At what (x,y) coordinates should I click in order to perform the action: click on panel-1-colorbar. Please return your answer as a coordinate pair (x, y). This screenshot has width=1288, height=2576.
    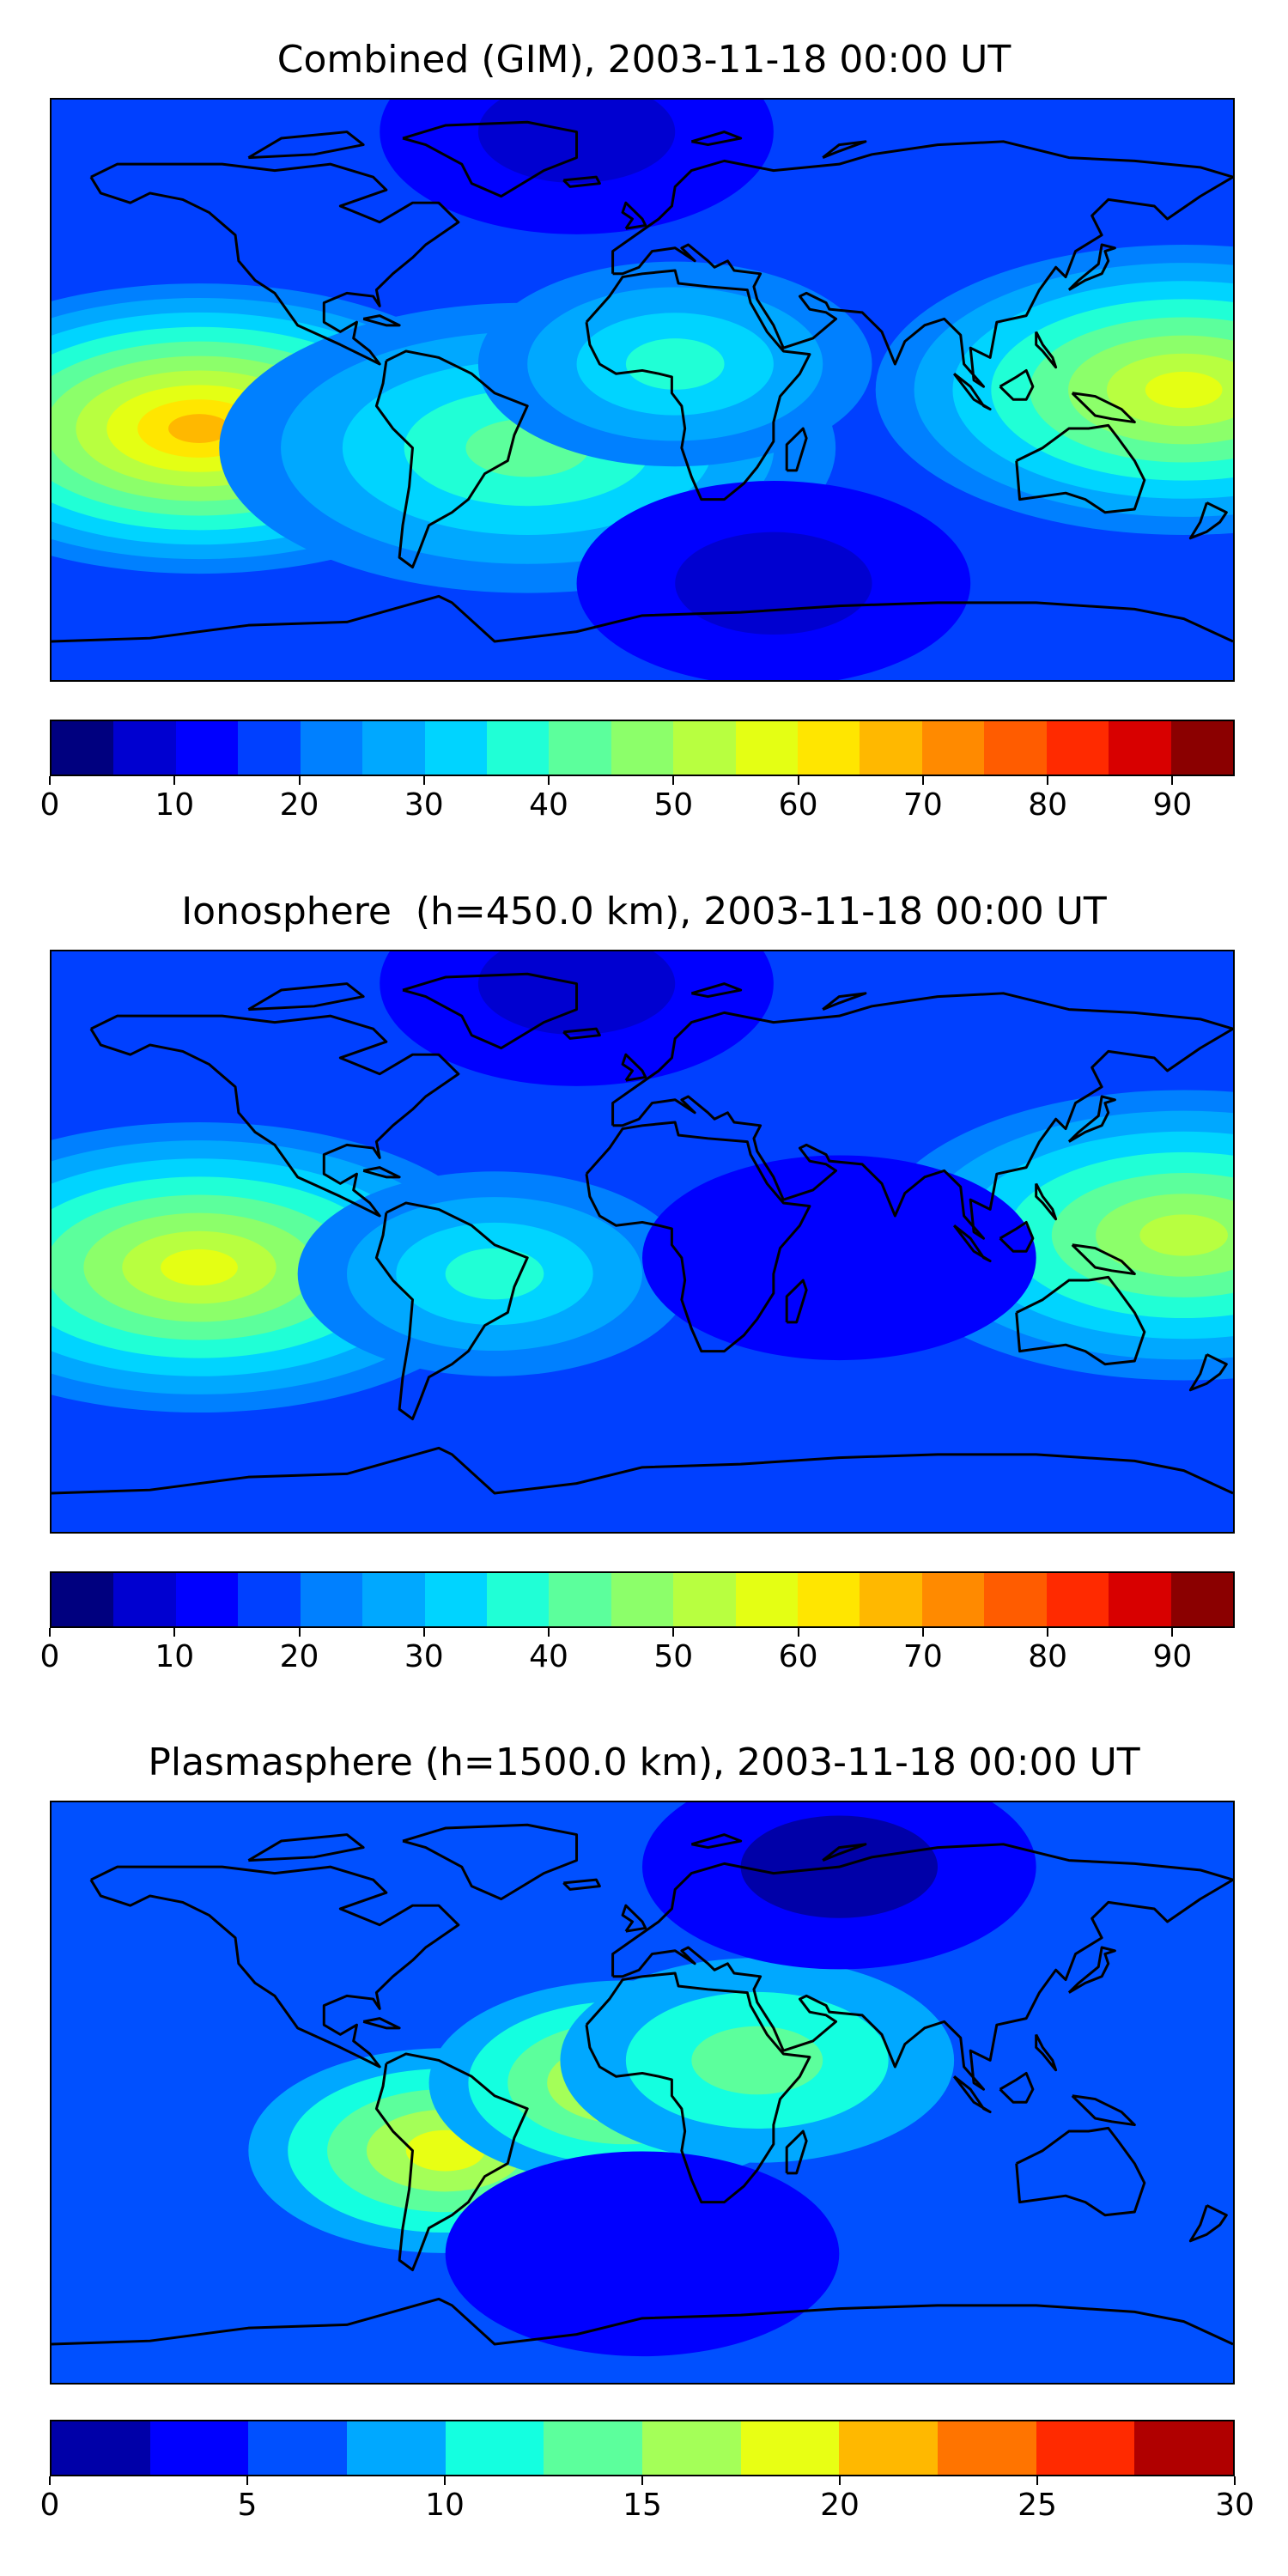
    Looking at the image, I should click on (642, 748).